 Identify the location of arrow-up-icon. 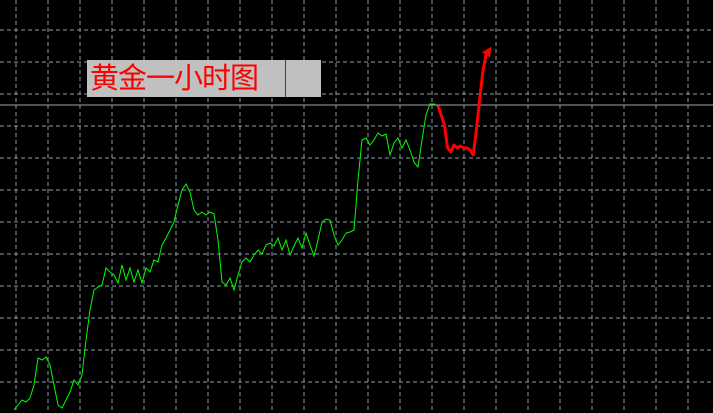
(486, 52).